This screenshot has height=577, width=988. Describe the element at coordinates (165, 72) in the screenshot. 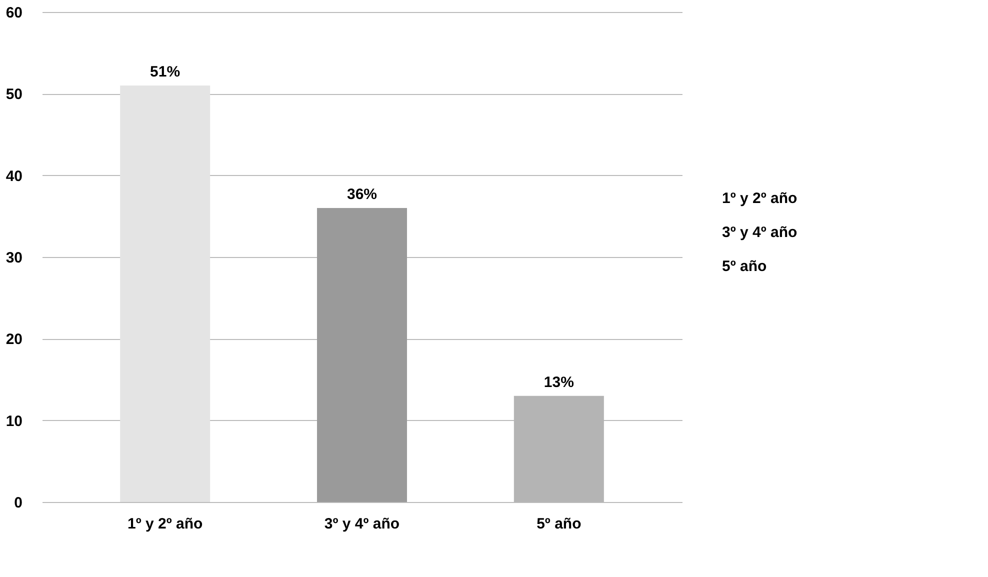

I see `data-label: 51%` at that location.